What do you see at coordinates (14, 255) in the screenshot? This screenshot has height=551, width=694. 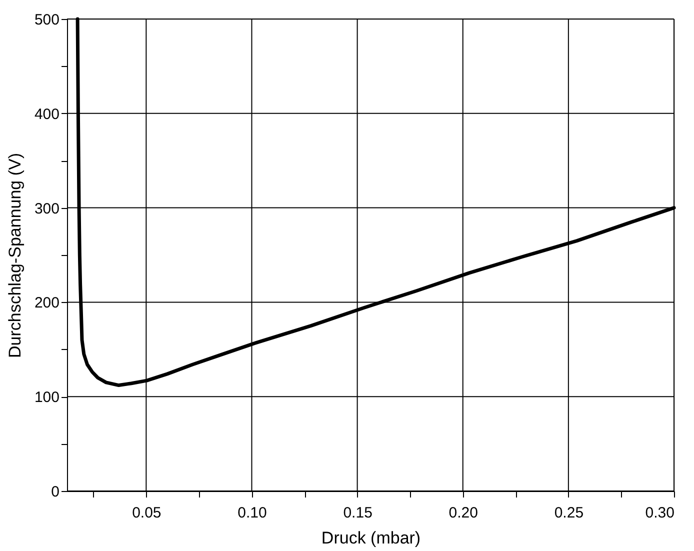 I see `y-axis-title: Durchschlag-Spannung (V)` at bounding box center [14, 255].